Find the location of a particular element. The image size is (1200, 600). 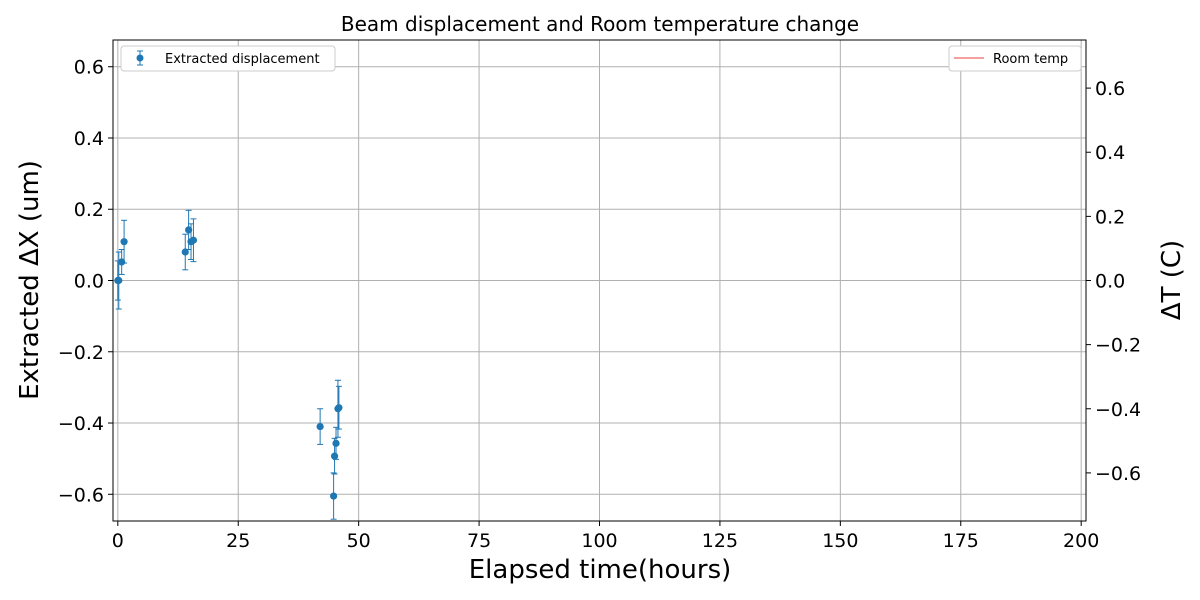

x-axis-ticks: 0 25 50 75 100 125 150 175 200 is located at coordinates (605, 536).